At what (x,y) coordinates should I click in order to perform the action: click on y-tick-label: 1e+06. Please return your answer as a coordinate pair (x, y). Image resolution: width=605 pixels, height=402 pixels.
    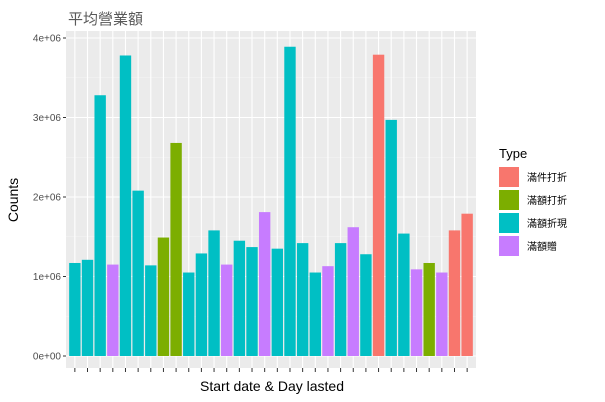
    Looking at the image, I should click on (47, 277).